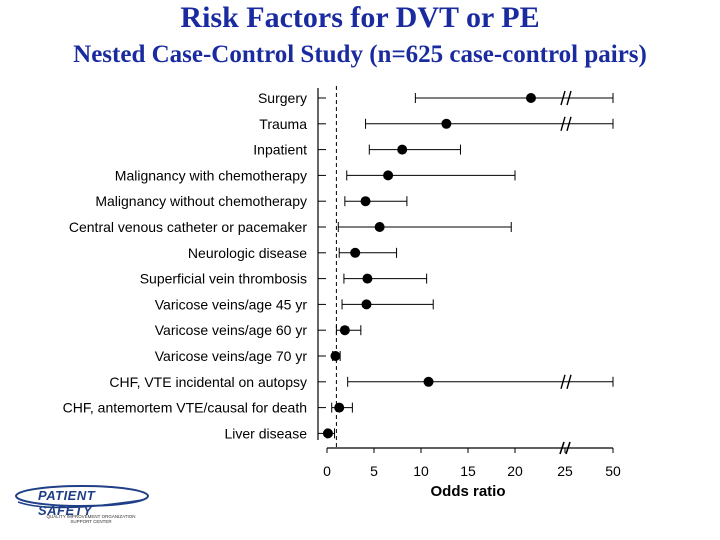 The image size is (720, 540). I want to click on row-label: Liver disease, so click(266, 433).